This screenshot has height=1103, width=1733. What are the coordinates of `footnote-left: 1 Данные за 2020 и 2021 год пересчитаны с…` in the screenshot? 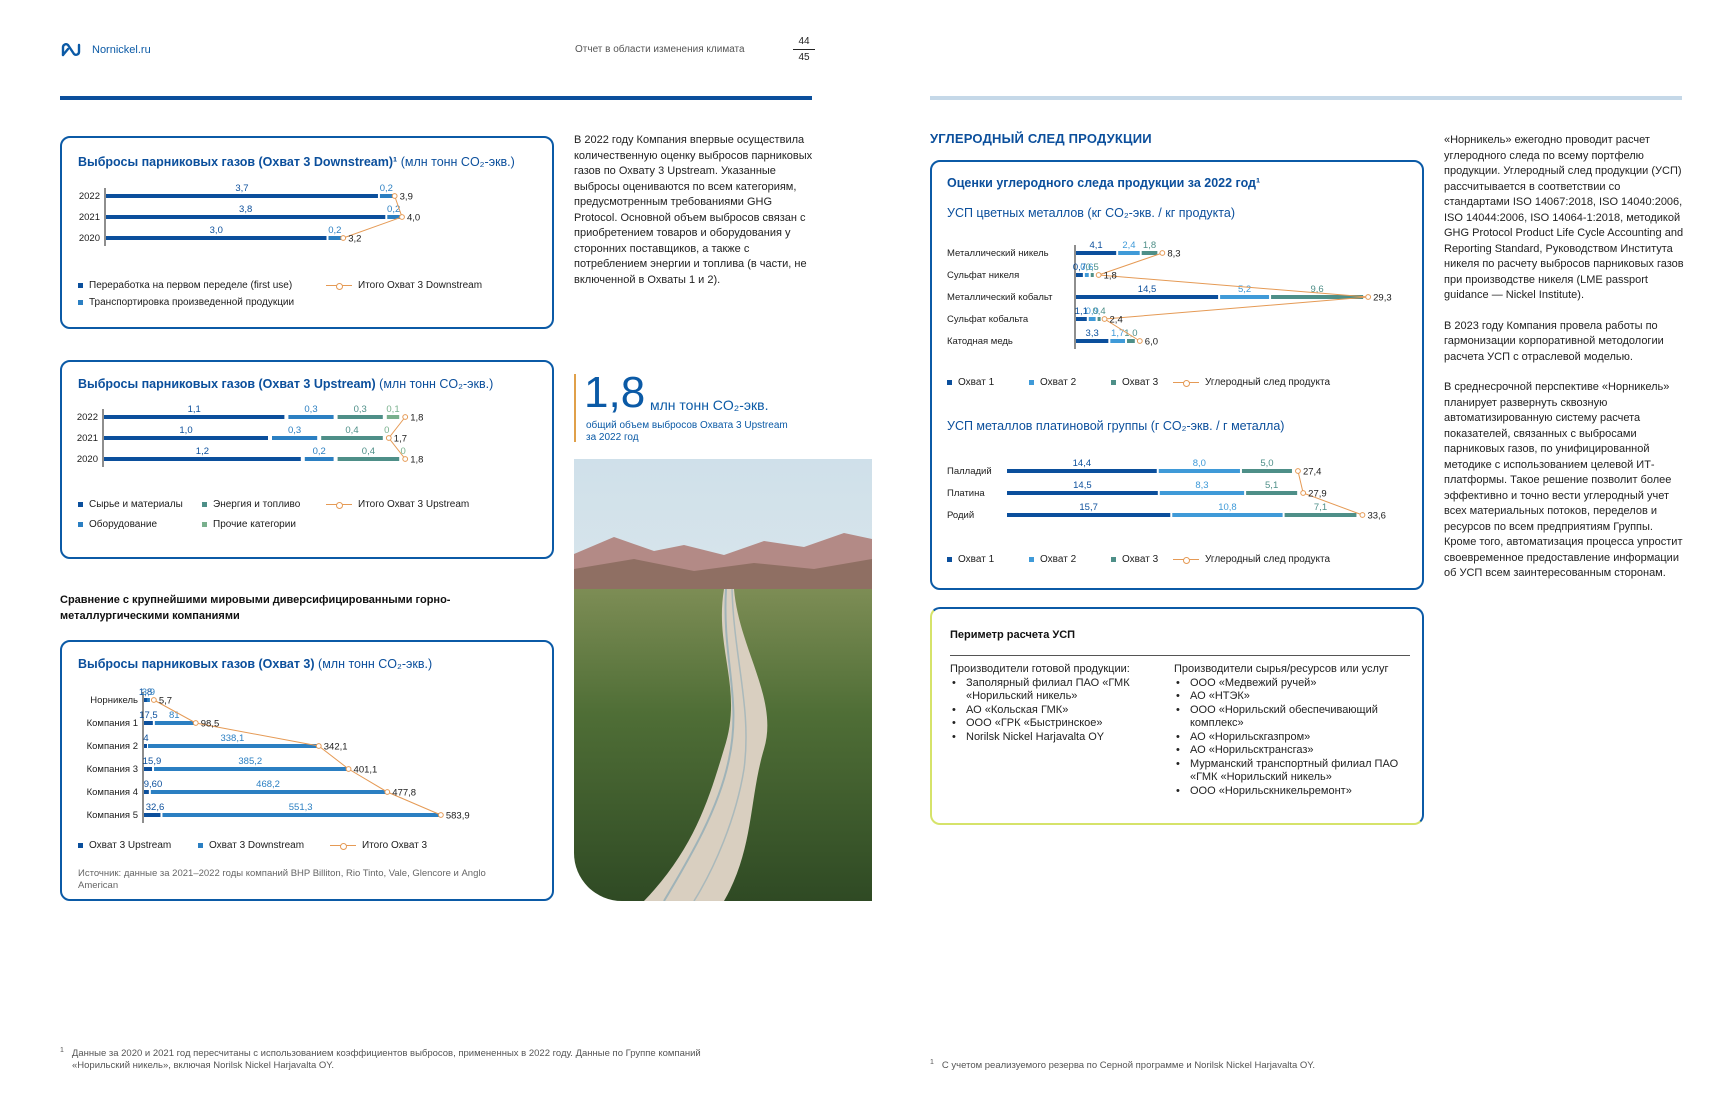 It's located at (380, 1059).